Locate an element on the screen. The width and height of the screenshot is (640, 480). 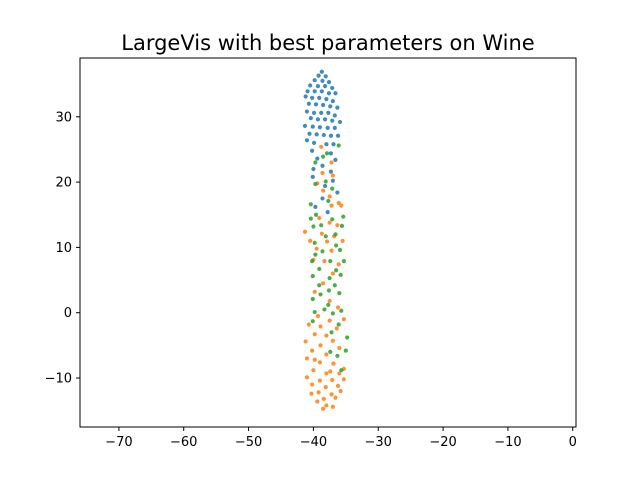
x-tick-label: −30 is located at coordinates (378, 442).